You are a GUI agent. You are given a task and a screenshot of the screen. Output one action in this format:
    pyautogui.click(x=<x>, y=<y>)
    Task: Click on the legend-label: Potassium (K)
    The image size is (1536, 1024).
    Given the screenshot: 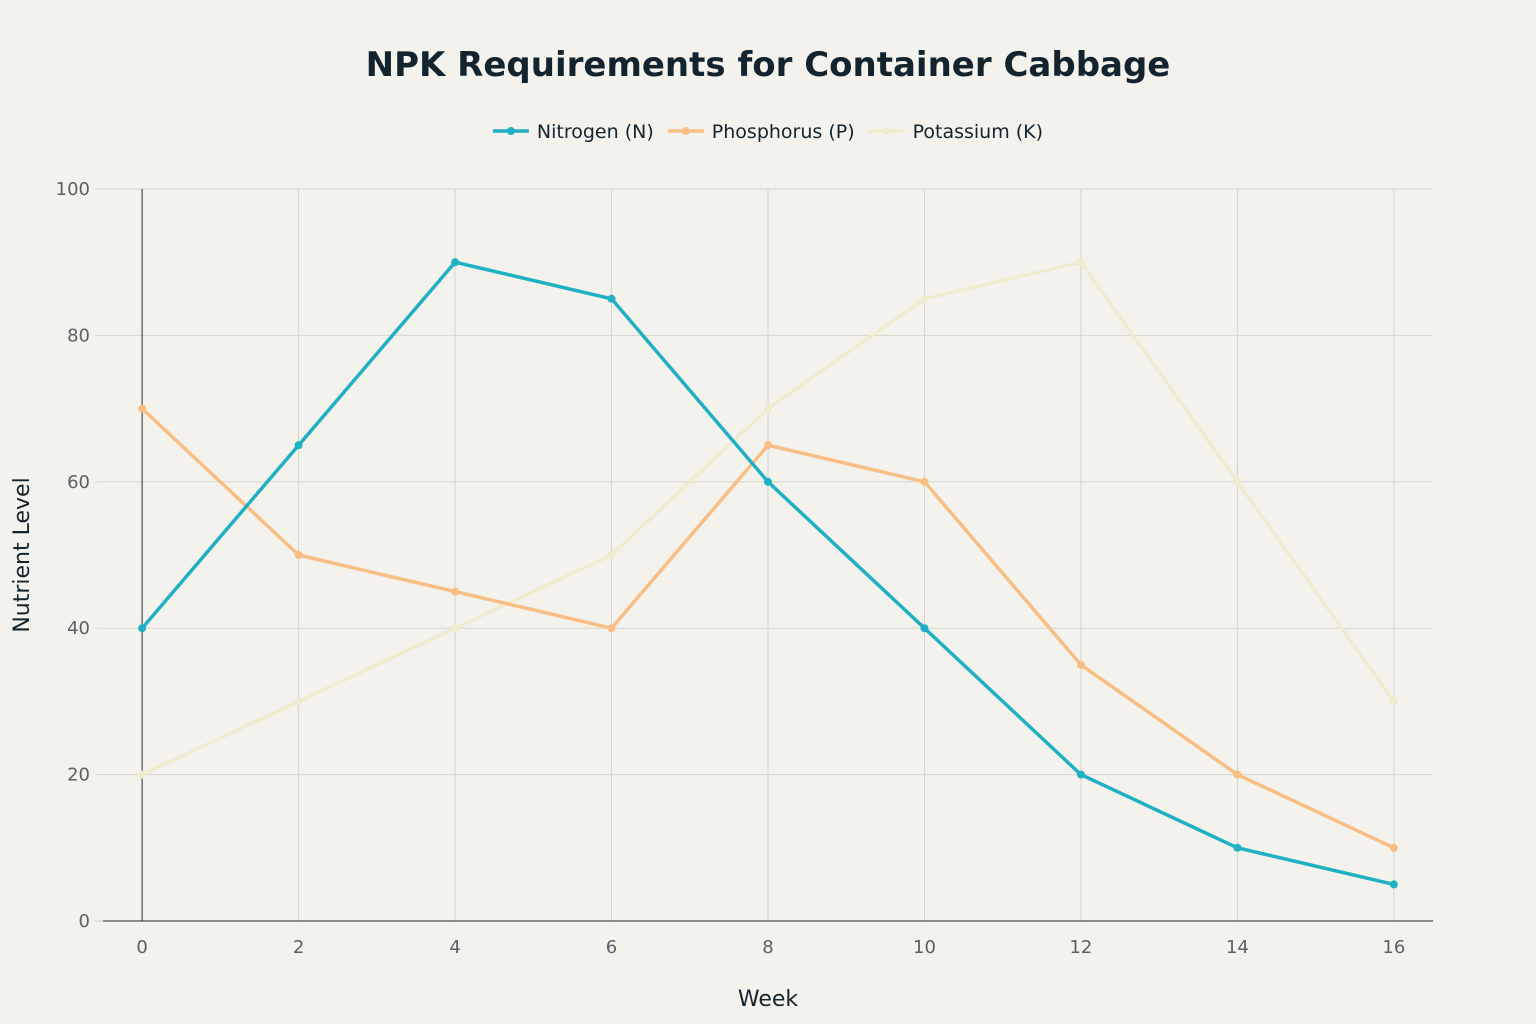 What is the action you would take?
    pyautogui.click(x=978, y=132)
    